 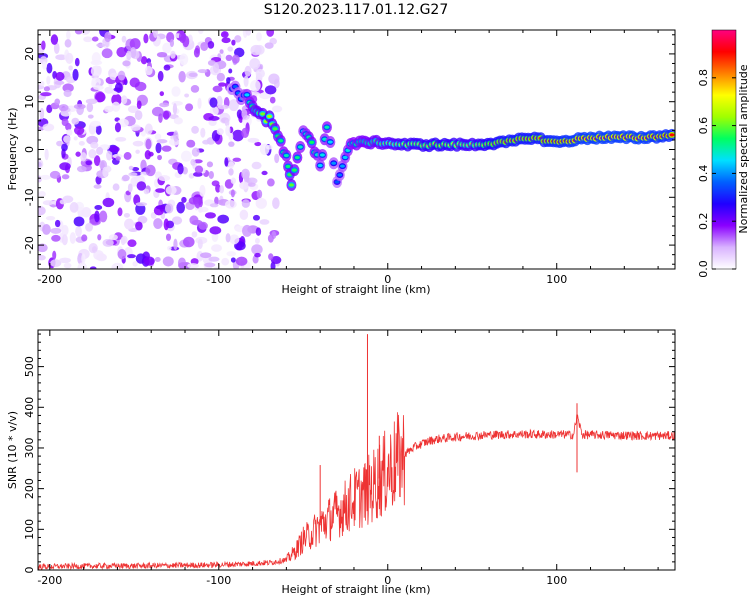 I want to click on y-tick-label: -10, so click(x=29, y=197).